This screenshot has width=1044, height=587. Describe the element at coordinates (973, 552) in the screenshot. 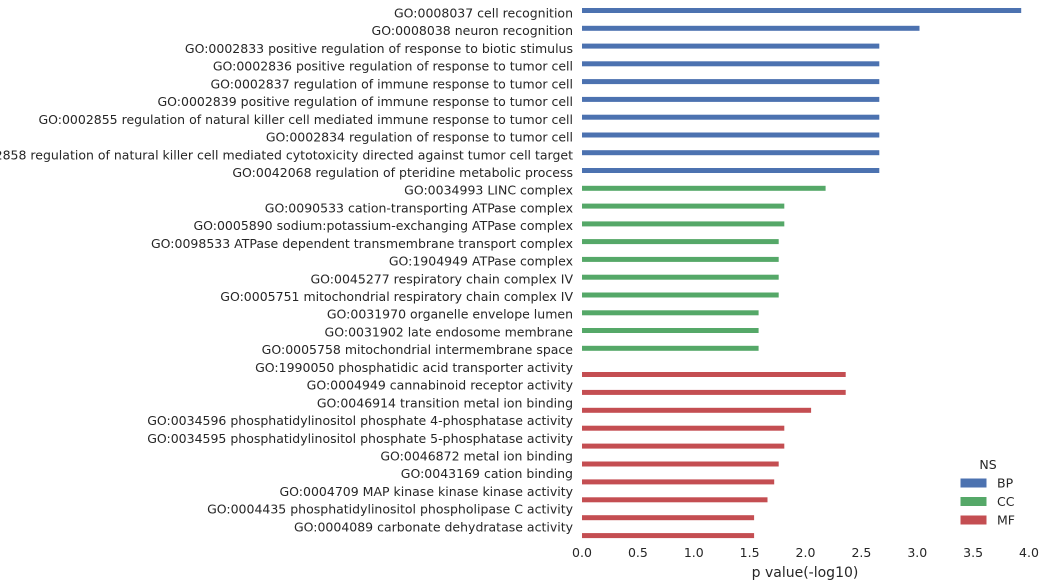

I see `x-tick-label: 3.5` at that location.